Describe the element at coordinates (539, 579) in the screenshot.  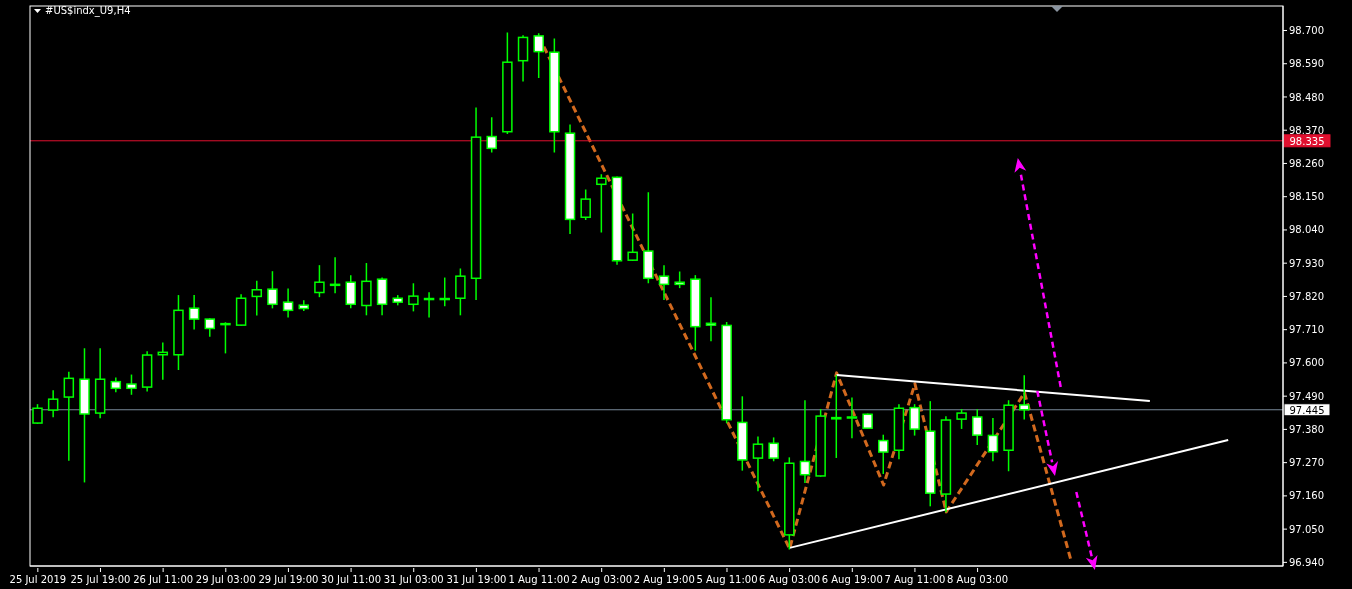
I see `x-tick-label: 1 Aug 11:00` at that location.